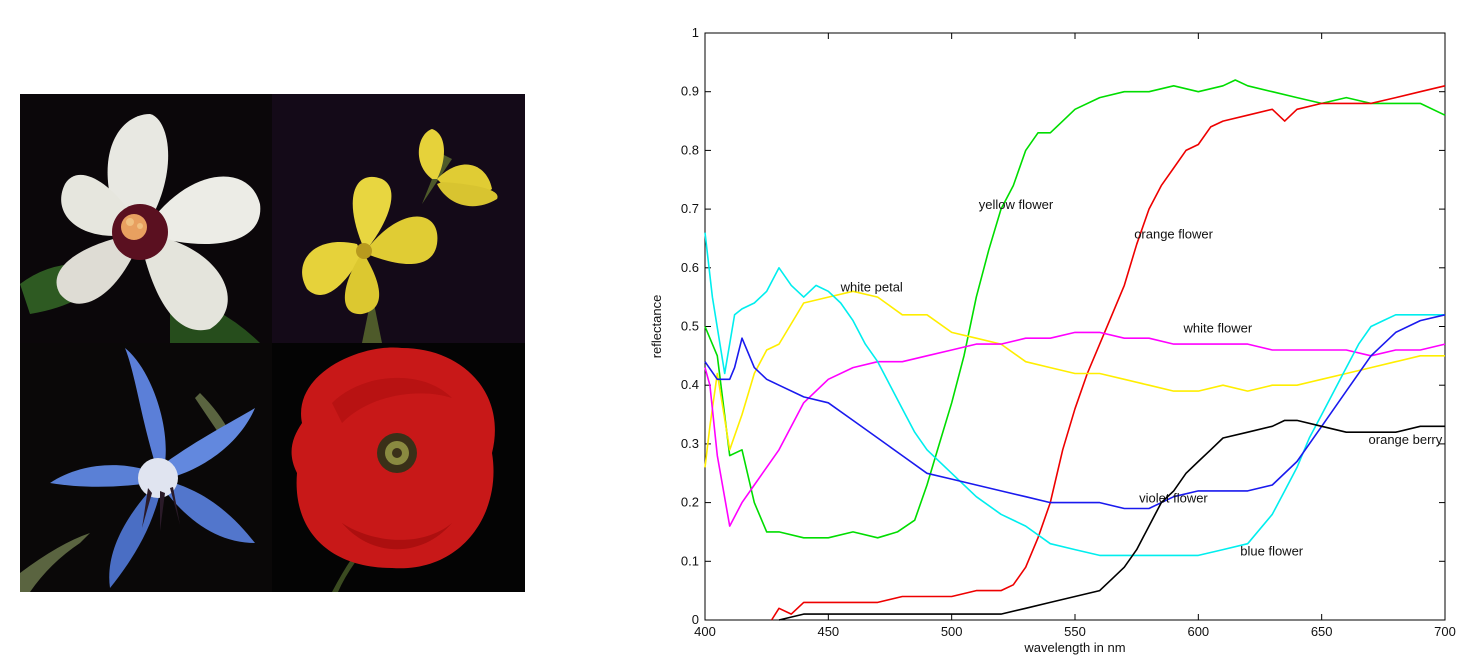 The height and width of the screenshot is (670, 1479). What do you see at coordinates (1111, 520) in the screenshot?
I see `series-line-orange-berry` at bounding box center [1111, 520].